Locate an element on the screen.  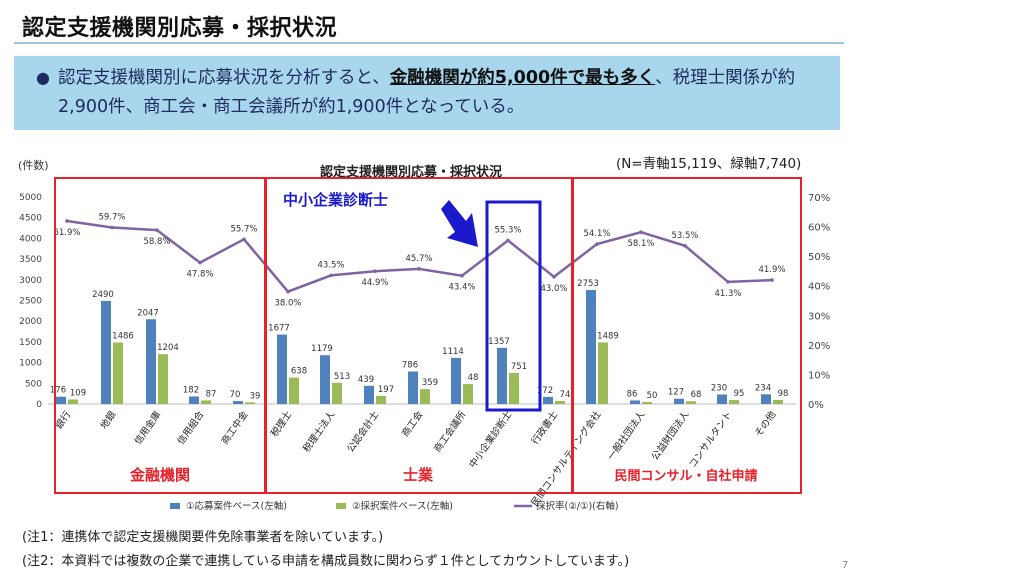
bar-applications-label: 786 is located at coordinates (410, 365).